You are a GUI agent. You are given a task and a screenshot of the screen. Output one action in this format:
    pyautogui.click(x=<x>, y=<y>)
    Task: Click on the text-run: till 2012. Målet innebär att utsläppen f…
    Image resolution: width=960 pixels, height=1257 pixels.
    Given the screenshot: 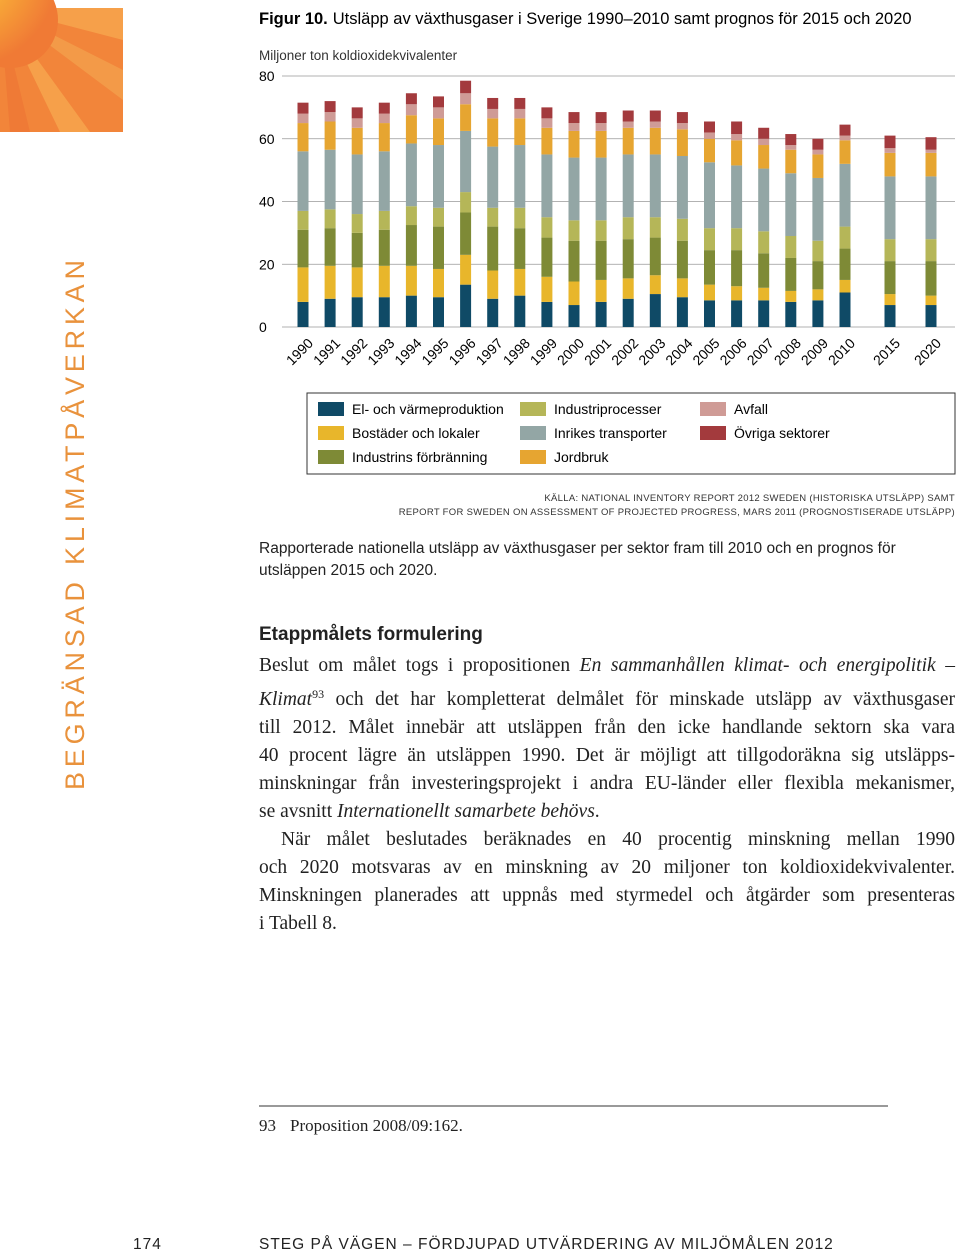 What is the action you would take?
    pyautogui.click(x=607, y=727)
    